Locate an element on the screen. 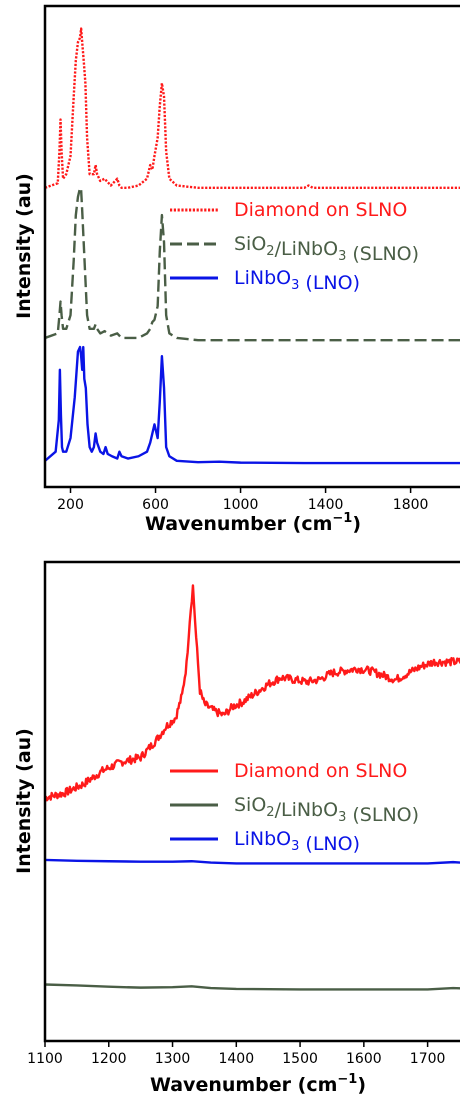 This screenshot has height=1099, width=460. chart-bottom-y-axis-title: Intensity (au) is located at coordinates (24, 801).